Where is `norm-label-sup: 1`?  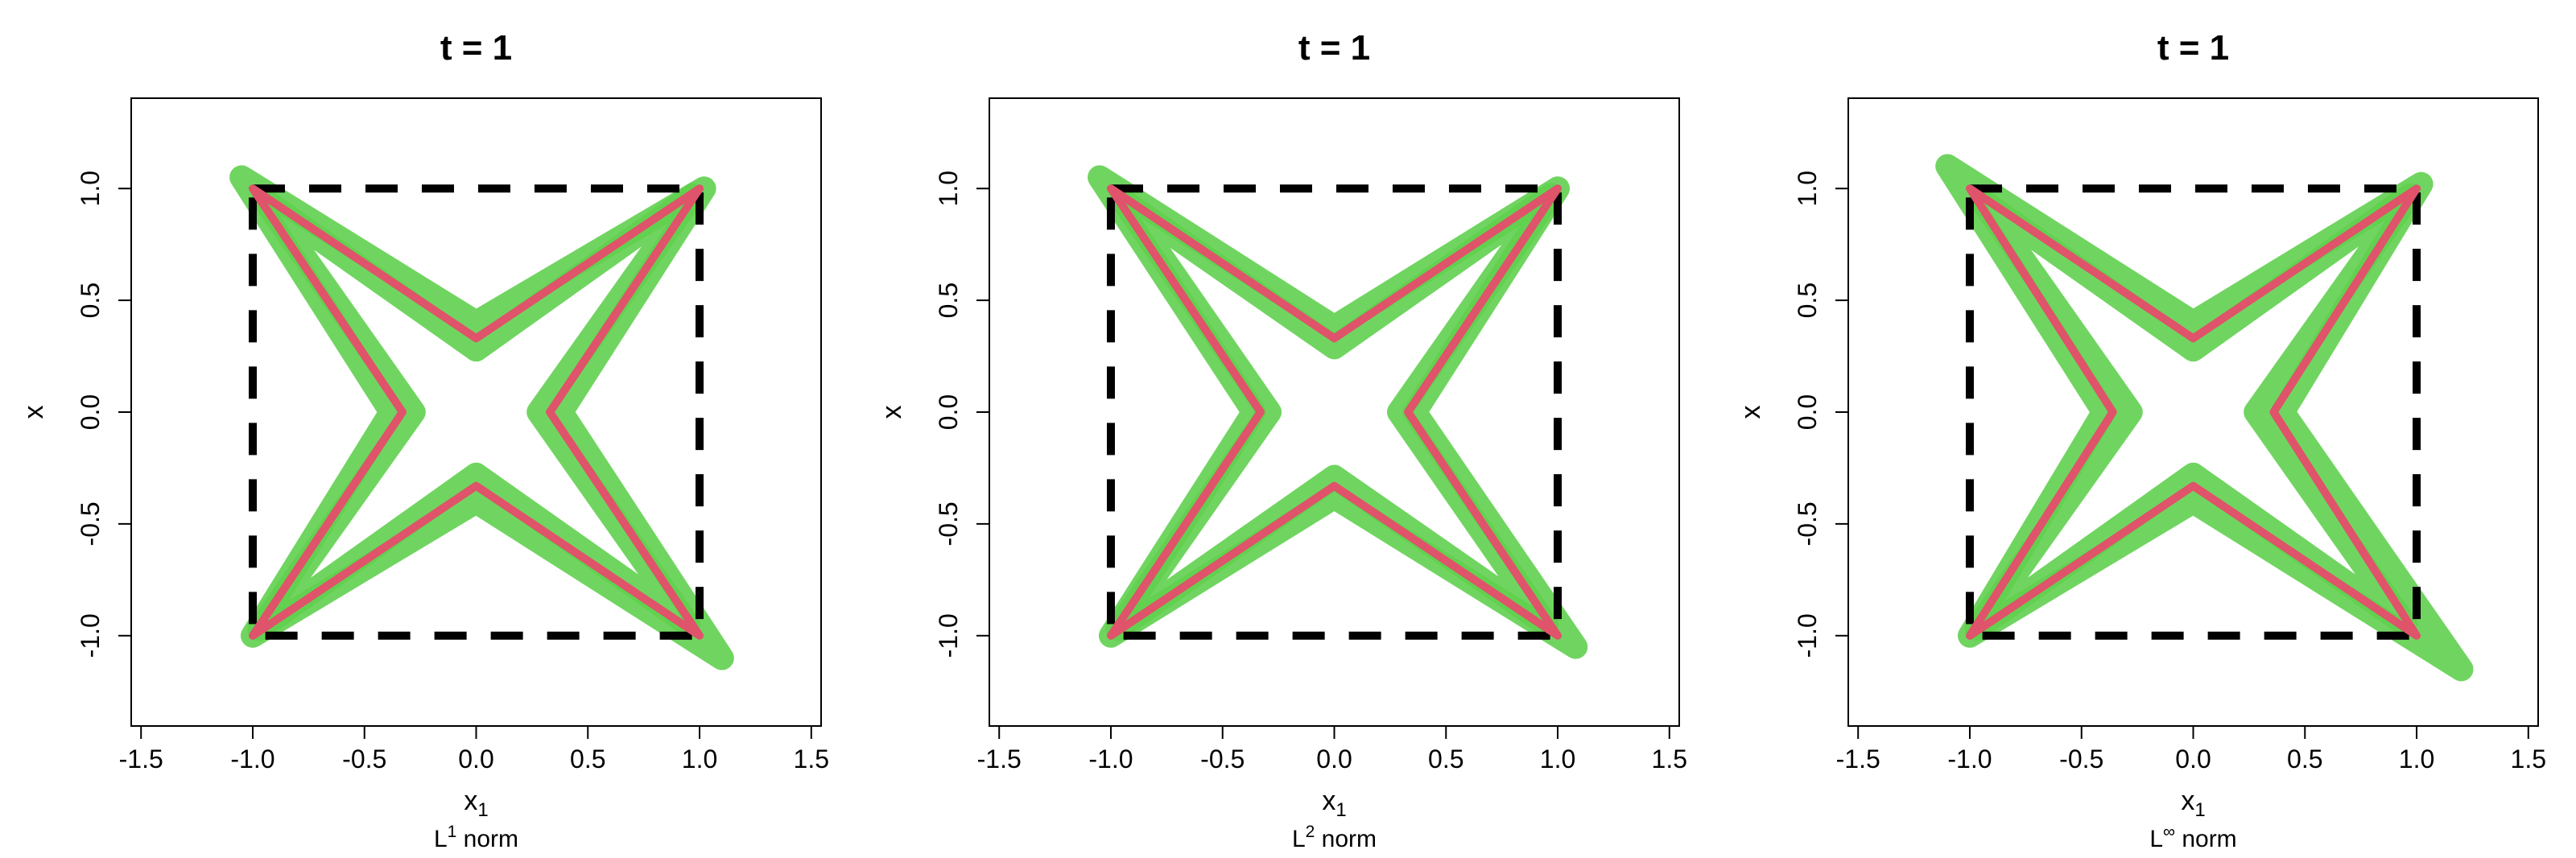
norm-label-sup: 1 is located at coordinates (452, 832).